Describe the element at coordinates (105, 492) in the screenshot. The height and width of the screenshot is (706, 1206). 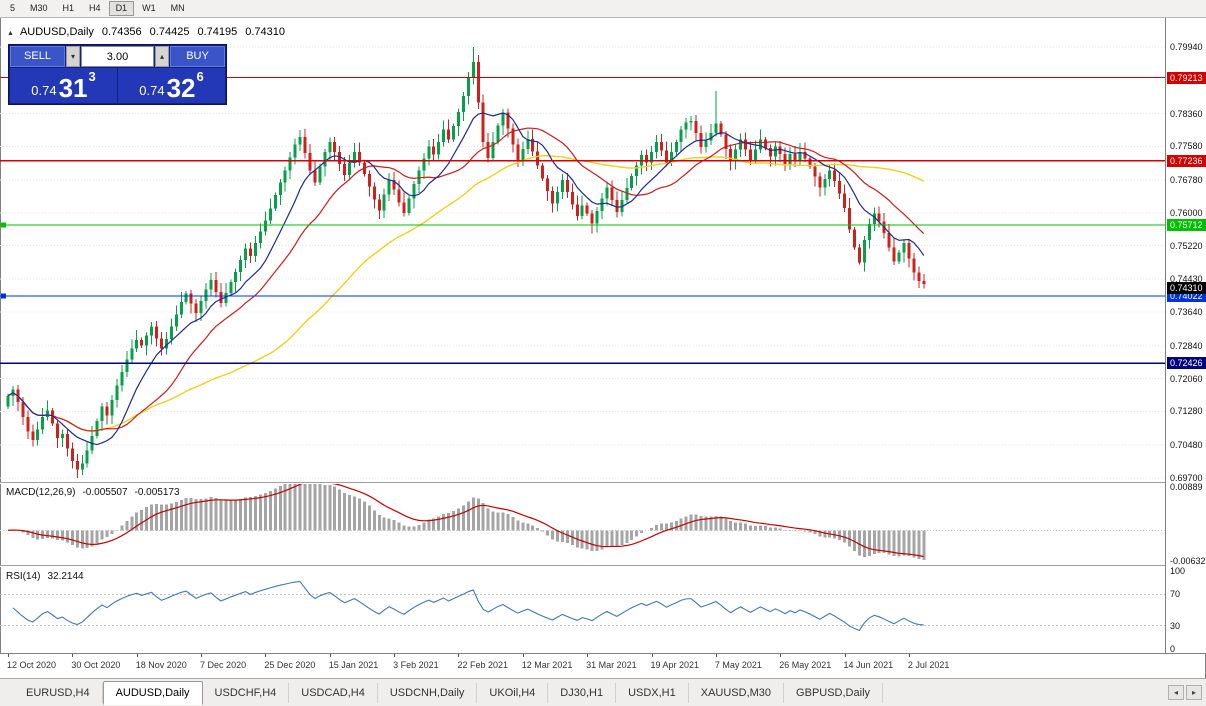
I see `macd-main-value: -0.005507` at that location.